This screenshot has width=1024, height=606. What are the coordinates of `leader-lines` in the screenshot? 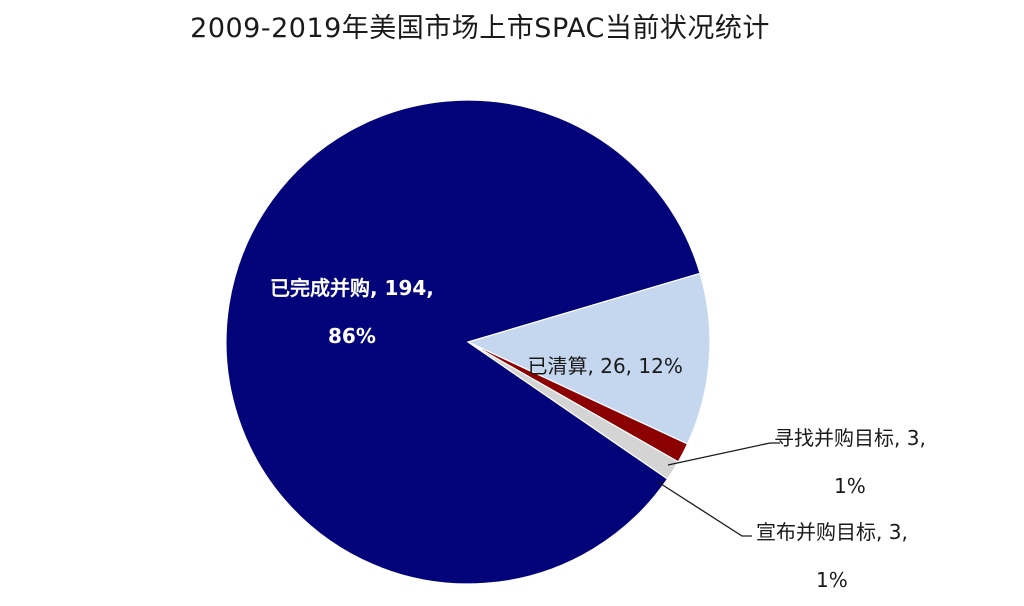 It's located at (718, 489).